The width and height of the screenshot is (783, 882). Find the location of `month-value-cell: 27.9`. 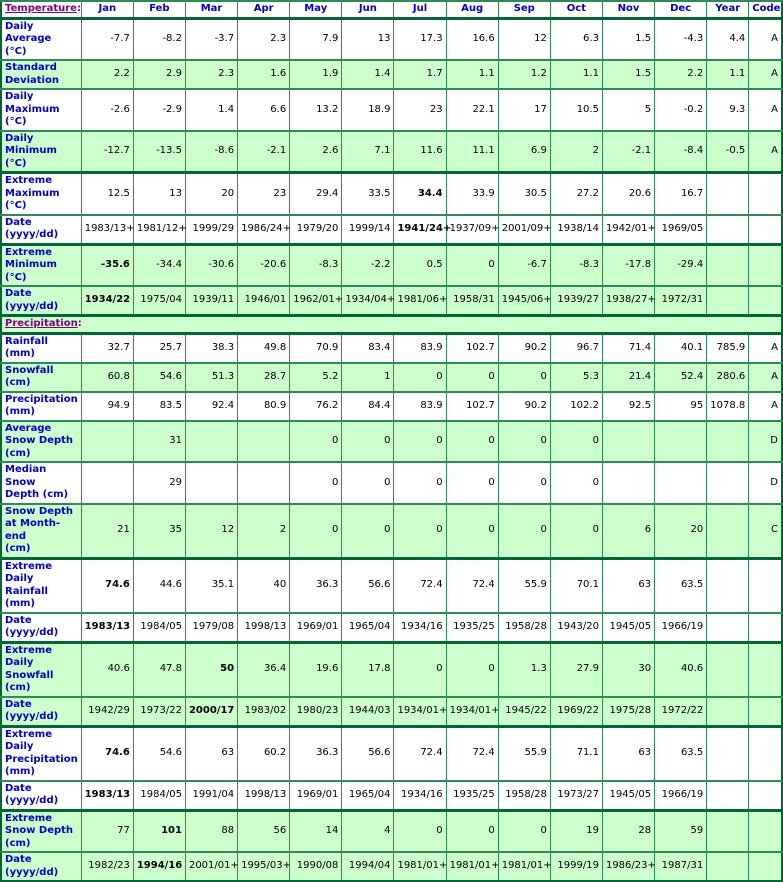

month-value-cell: 27.9 is located at coordinates (576, 668).